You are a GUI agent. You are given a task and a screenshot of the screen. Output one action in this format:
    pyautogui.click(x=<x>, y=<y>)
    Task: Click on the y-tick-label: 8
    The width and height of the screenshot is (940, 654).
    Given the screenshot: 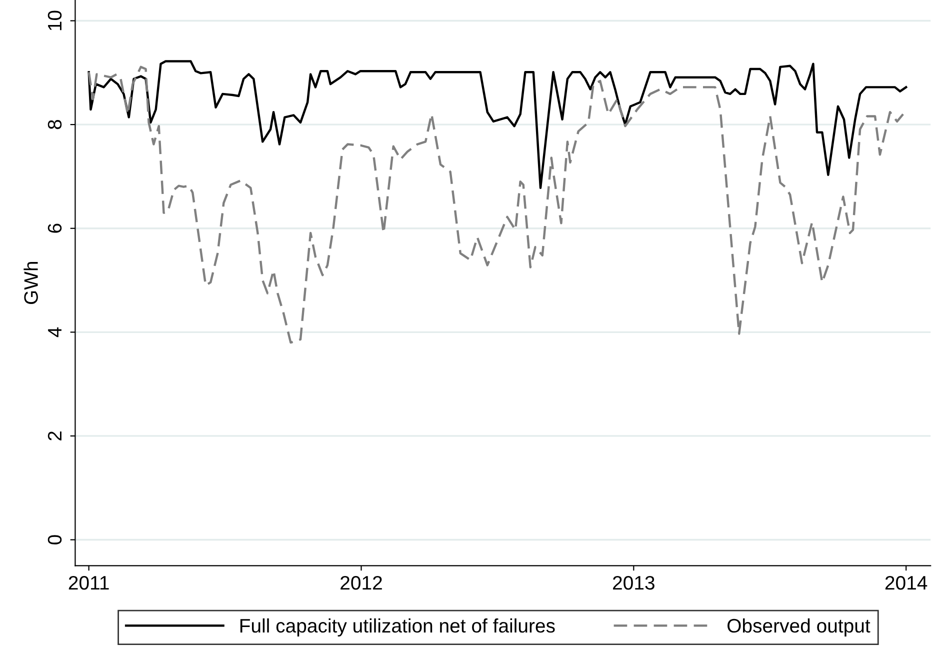 What is the action you would take?
    pyautogui.click(x=55, y=125)
    